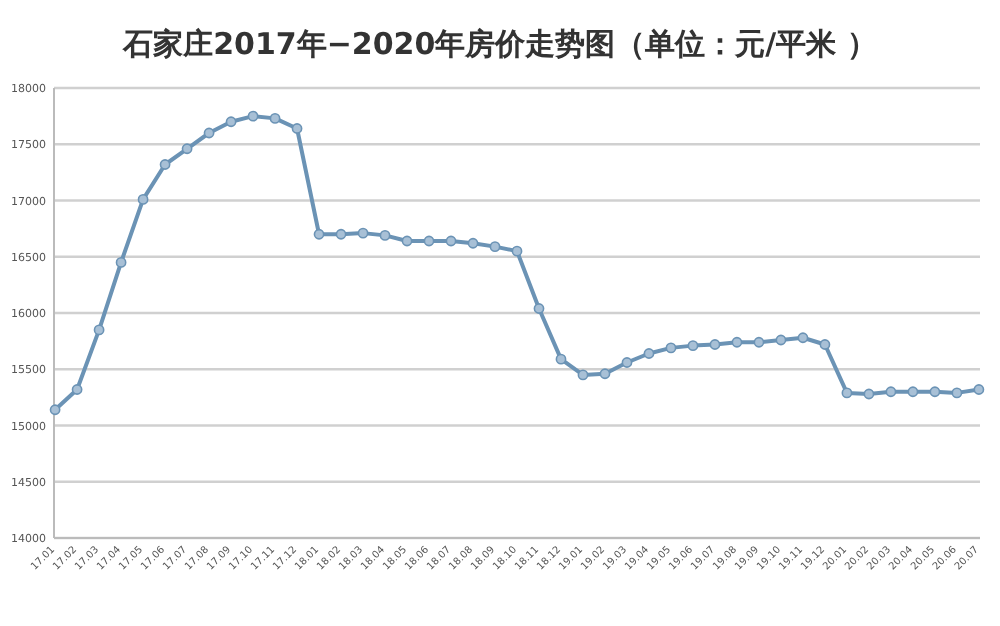 This screenshot has width=1000, height=626. Describe the element at coordinates (499, 44) in the screenshot. I see `chart-title: 石家庄2017年−2020年房价走势图（单位：元/平米 ）` at that location.